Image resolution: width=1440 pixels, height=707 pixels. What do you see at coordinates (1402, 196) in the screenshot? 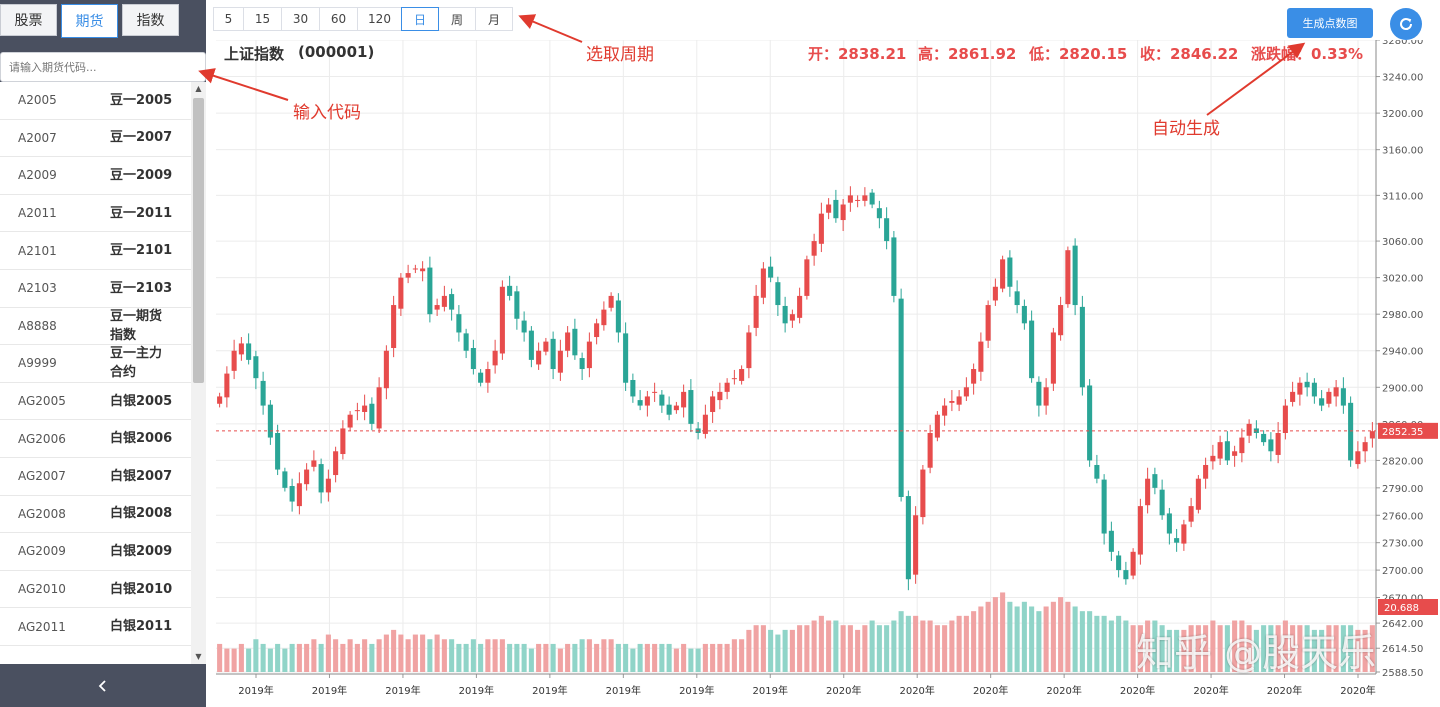
I see `y-tick-label: 3110.00` at bounding box center [1402, 196].